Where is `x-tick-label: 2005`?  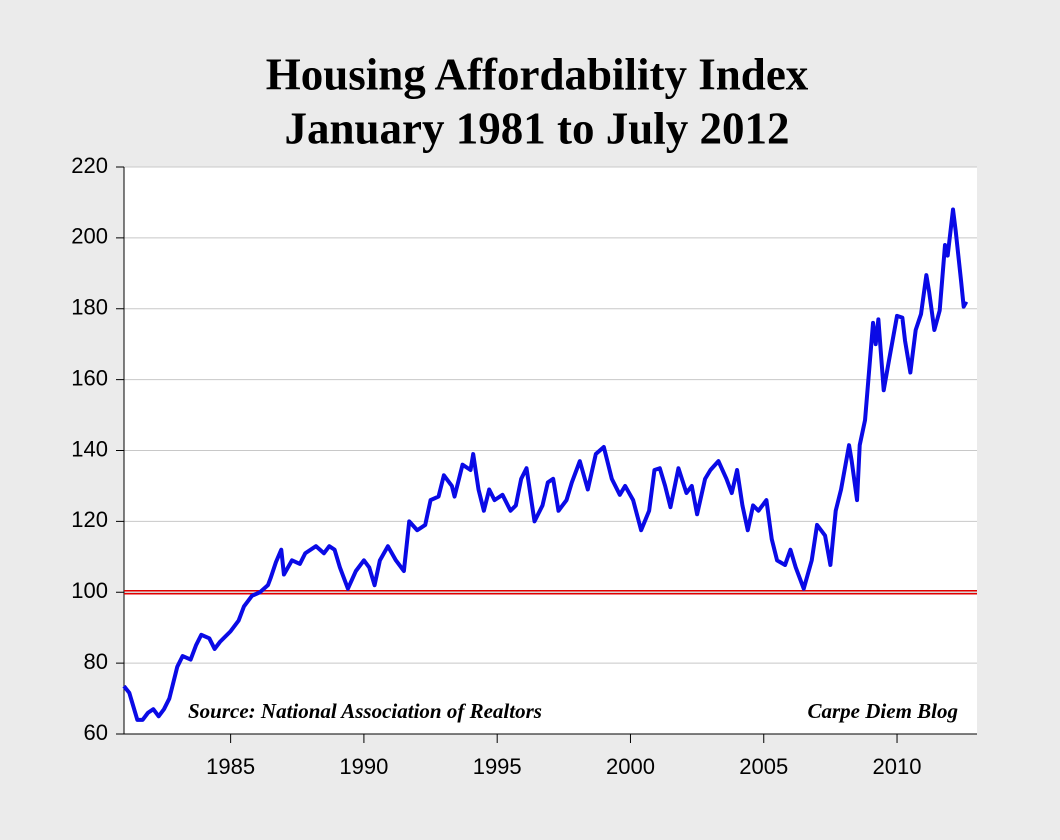 x-tick-label: 2005 is located at coordinates (763, 766).